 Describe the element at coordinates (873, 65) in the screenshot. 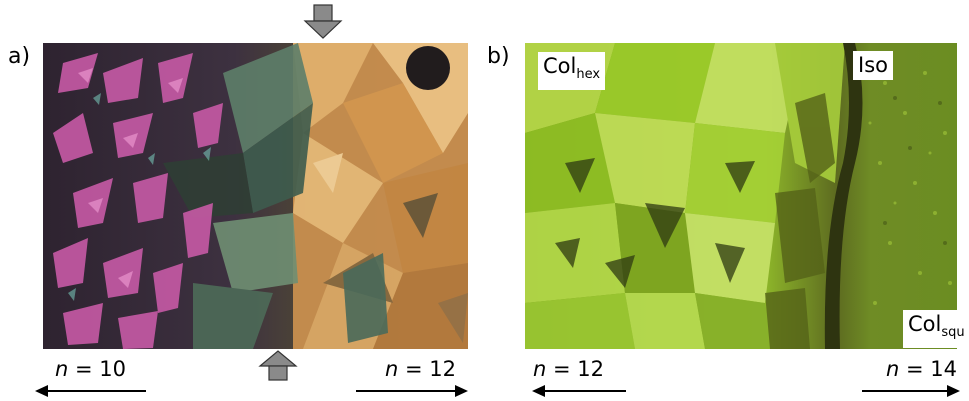

I see `iso-tag: Iso` at that location.